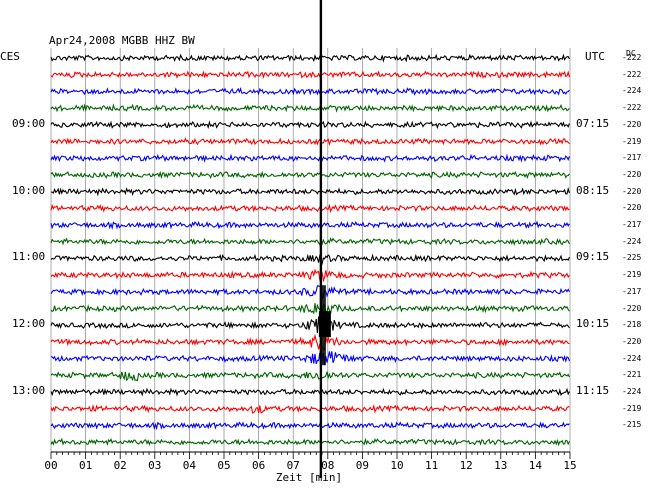 This screenshot has width=650, height=494. Describe the element at coordinates (120, 465) in the screenshot. I see `x-tick-label: 02` at that location.